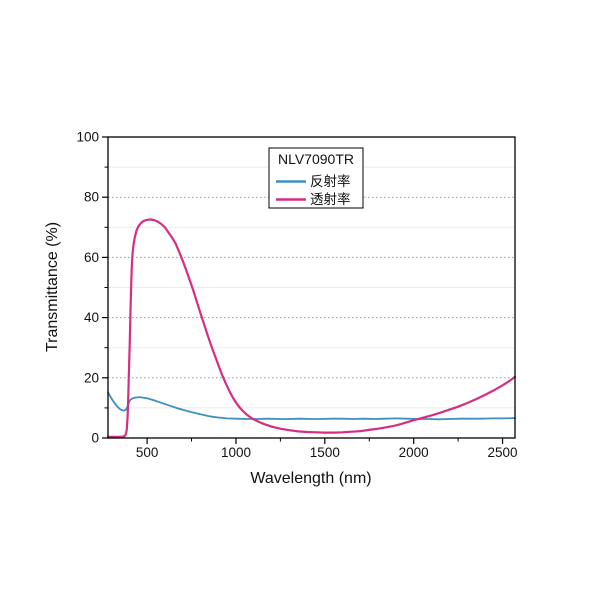 The height and width of the screenshot is (600, 600). What do you see at coordinates (236, 452) in the screenshot?
I see `x-tick-label: 1000` at bounding box center [236, 452].